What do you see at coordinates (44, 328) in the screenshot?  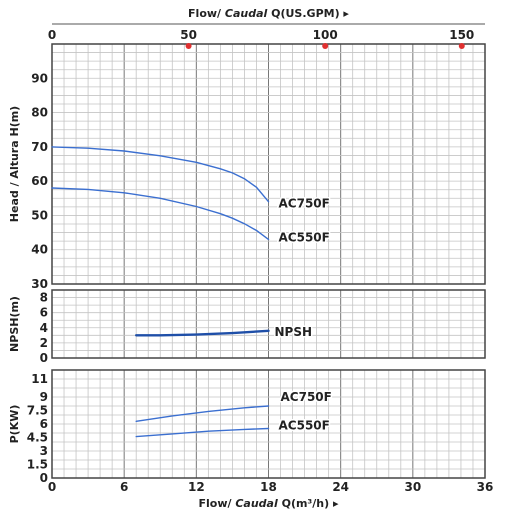 I see `ytick-npsh-2: 4` at bounding box center [44, 328].